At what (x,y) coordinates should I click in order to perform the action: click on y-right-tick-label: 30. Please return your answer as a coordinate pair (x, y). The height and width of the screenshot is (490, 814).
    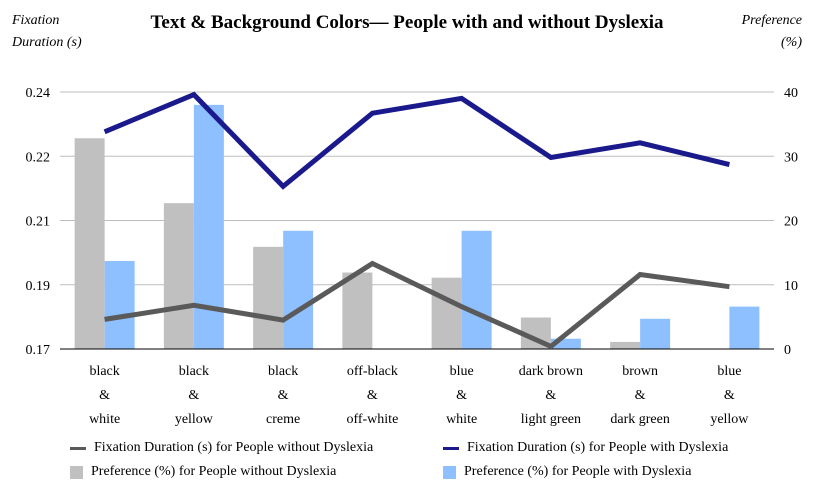
    Looking at the image, I should click on (791, 157).